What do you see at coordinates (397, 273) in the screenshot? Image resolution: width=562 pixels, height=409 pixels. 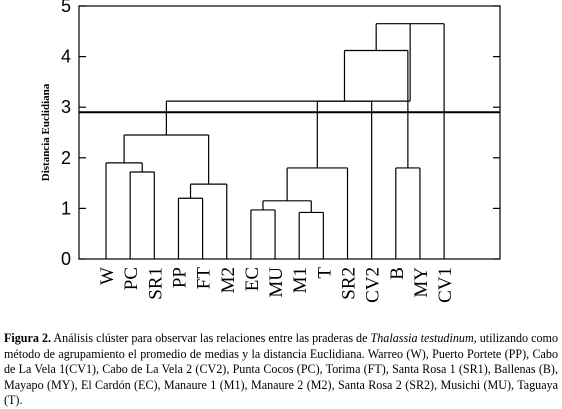 I see `leaf-label: B` at bounding box center [397, 273].